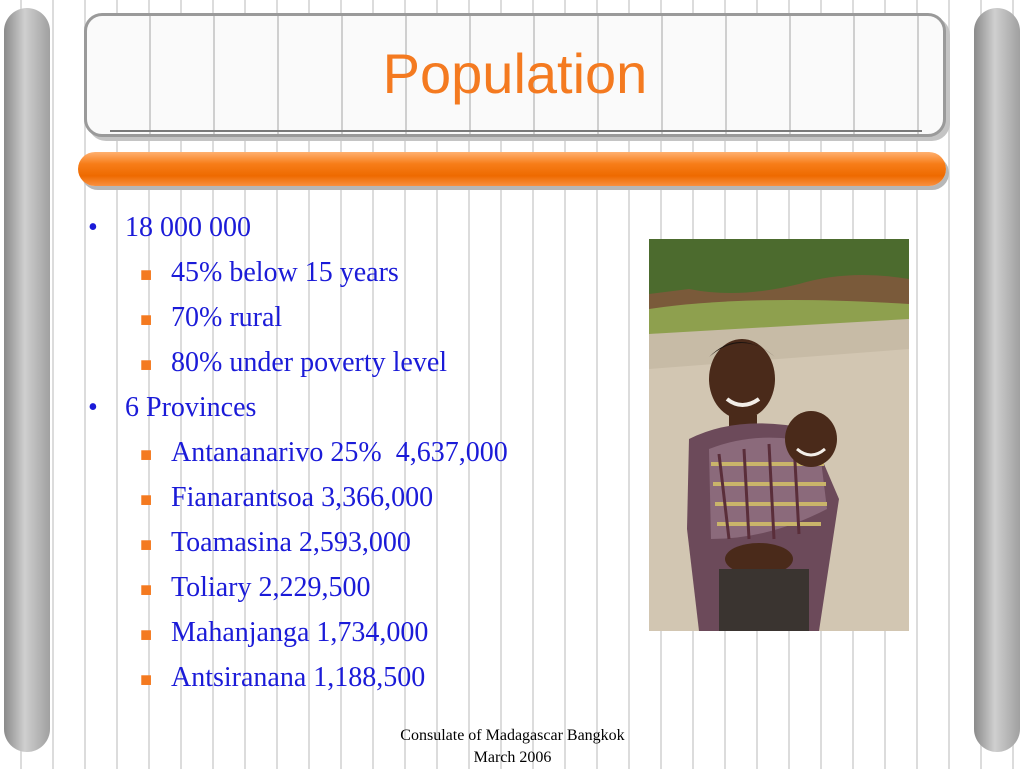 This screenshot has height=769, width=1024. I want to click on sub-bullet-item: ■ Toliary 2,229,500, so click(255, 588).